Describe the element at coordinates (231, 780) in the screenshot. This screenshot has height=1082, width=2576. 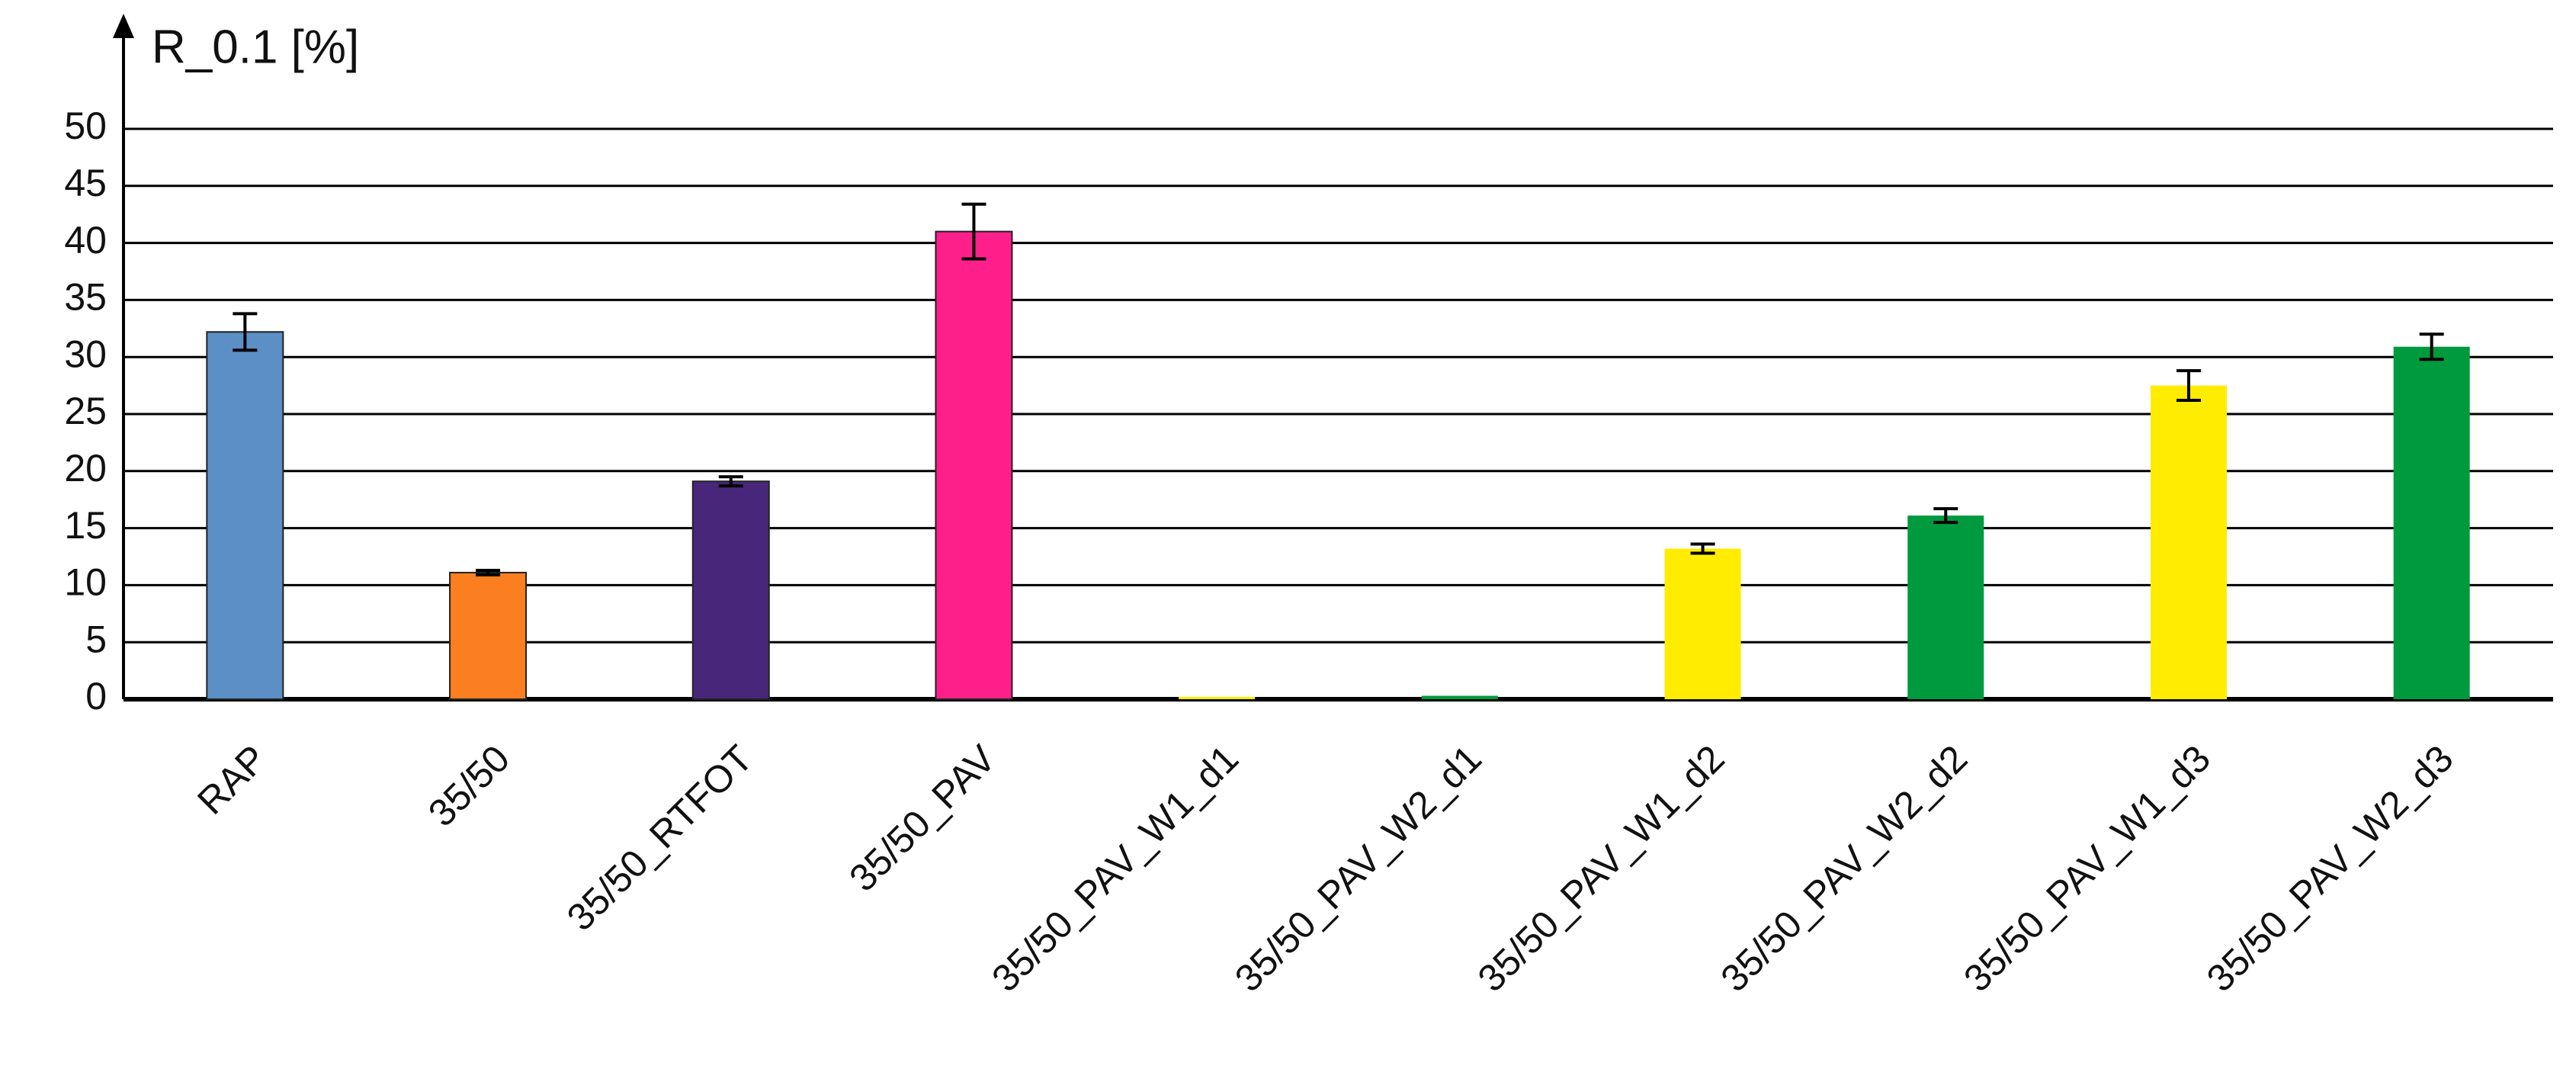
I see `x-tick-label: RAP` at that location.